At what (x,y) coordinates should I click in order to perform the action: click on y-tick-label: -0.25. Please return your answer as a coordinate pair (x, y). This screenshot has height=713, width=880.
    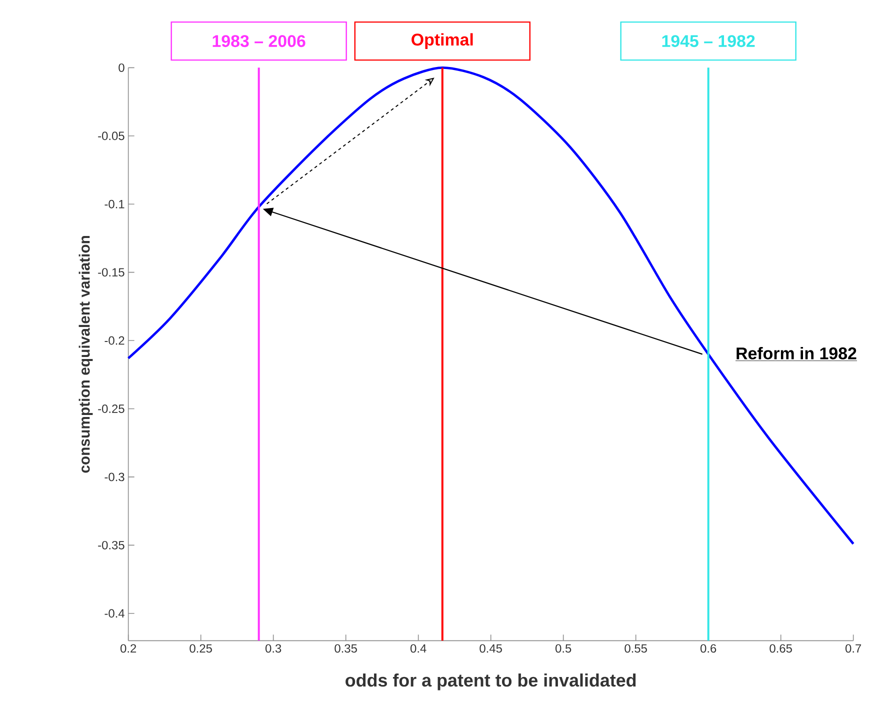
    Looking at the image, I should click on (111, 408).